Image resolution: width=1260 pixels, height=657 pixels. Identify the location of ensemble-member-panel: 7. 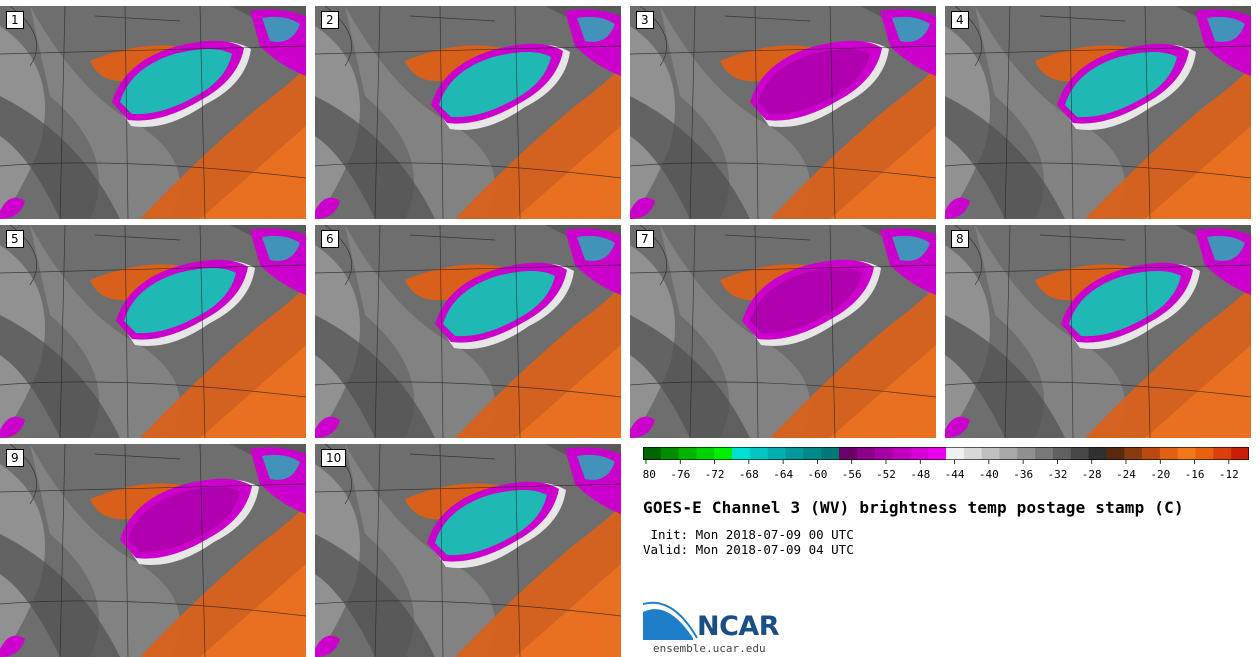
(783, 331).